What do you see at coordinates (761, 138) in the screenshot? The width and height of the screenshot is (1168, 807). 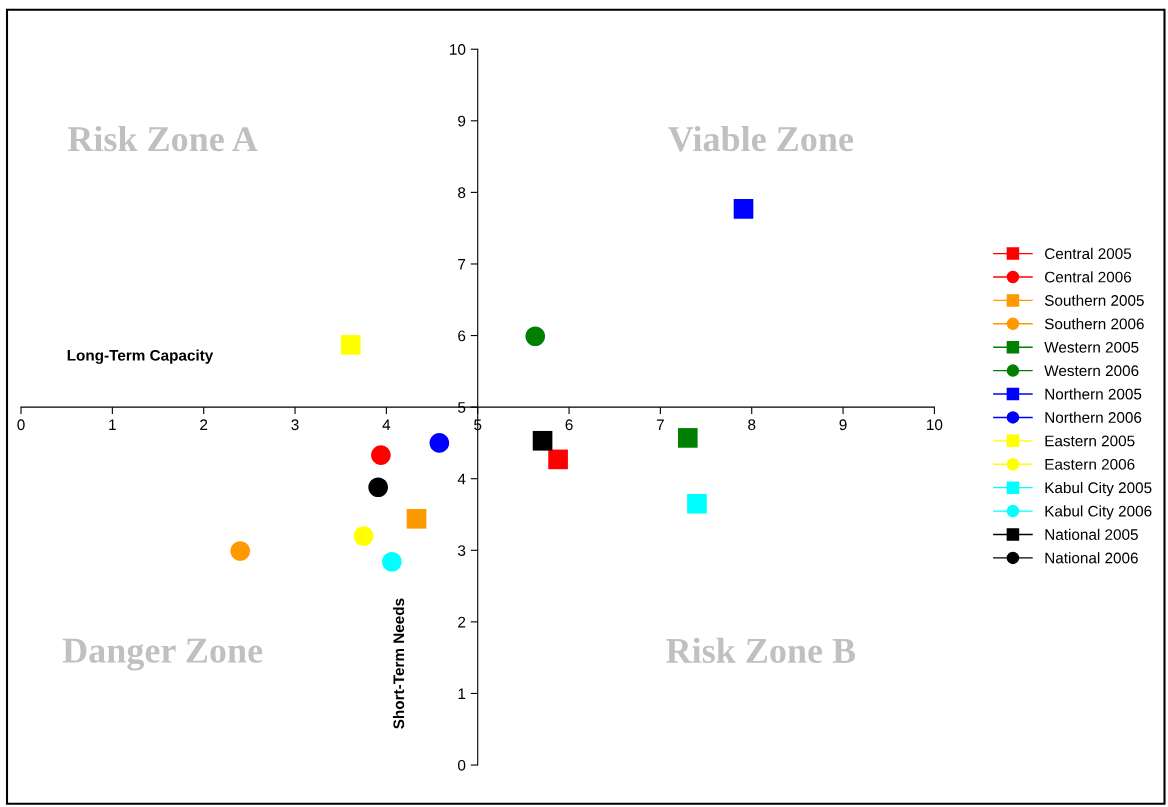 I see `annotation: Viable Zone` at bounding box center [761, 138].